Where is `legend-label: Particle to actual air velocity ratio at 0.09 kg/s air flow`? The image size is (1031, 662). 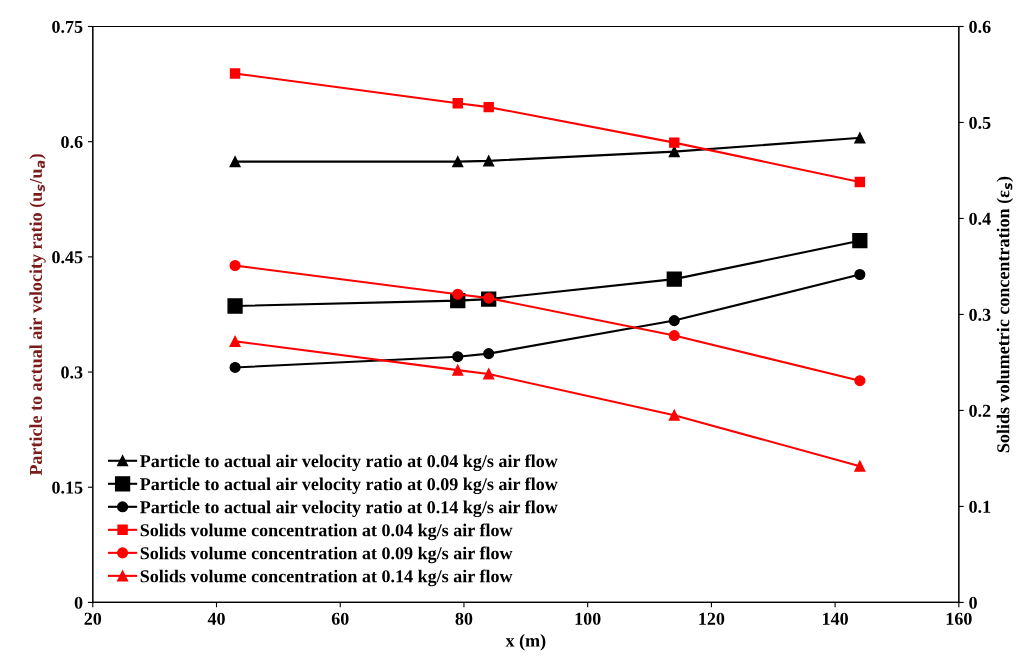
legend-label: Particle to actual air velocity ratio at 0.09 kg/s air flow is located at coordinates (349, 486).